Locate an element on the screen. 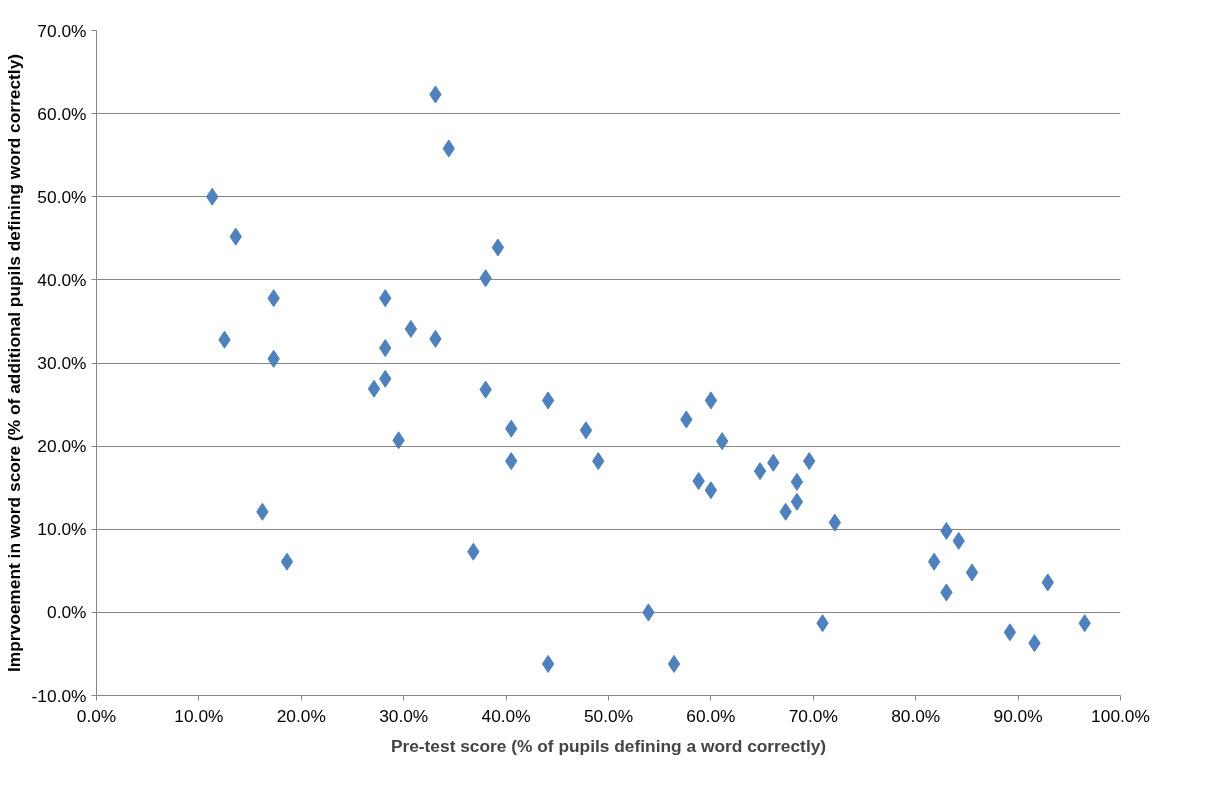 This screenshot has height=792, width=1206. x-tick-label: 10.0% is located at coordinates (199, 715).